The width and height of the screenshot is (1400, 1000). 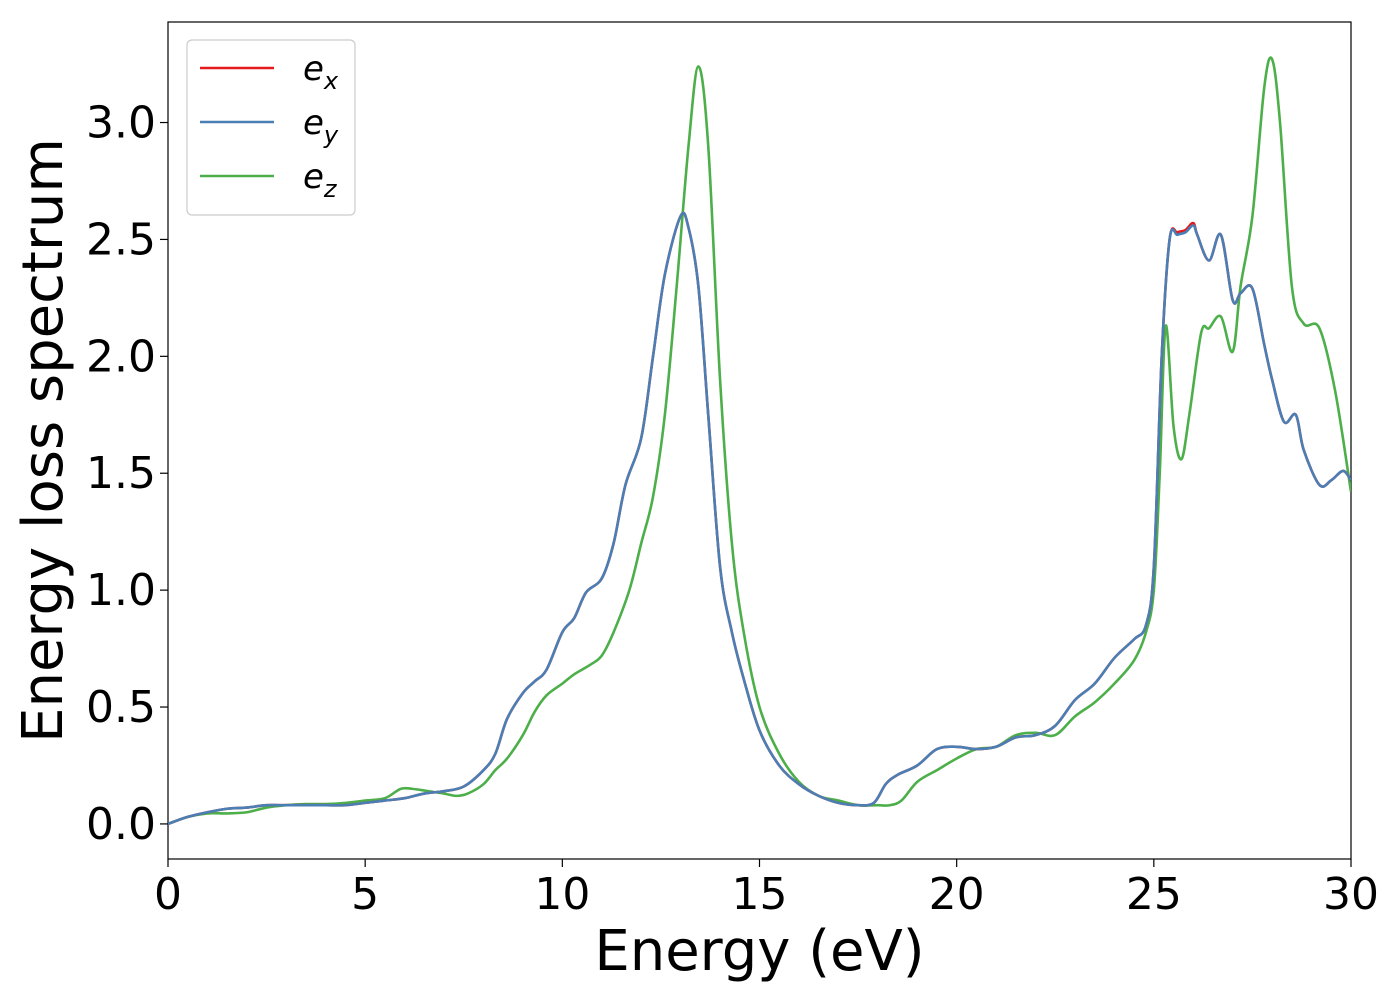 What do you see at coordinates (43, 440) in the screenshot?
I see `y-axis-title: Energy loss spectrum` at bounding box center [43, 440].